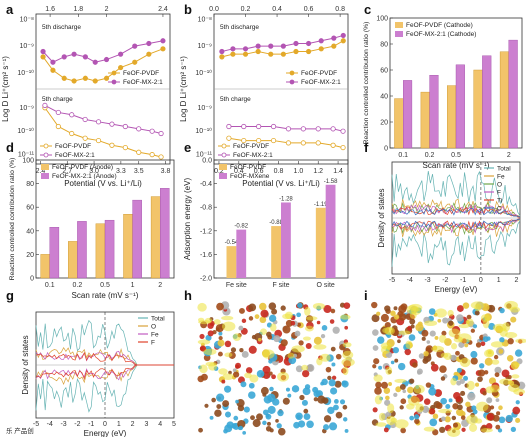 Image resolution: width=526 pixels, height=437 pixels. Describe the element at coordinates (206, 279) in the screenshot. I see `panel-e-ytick-label: -2.0` at that location.